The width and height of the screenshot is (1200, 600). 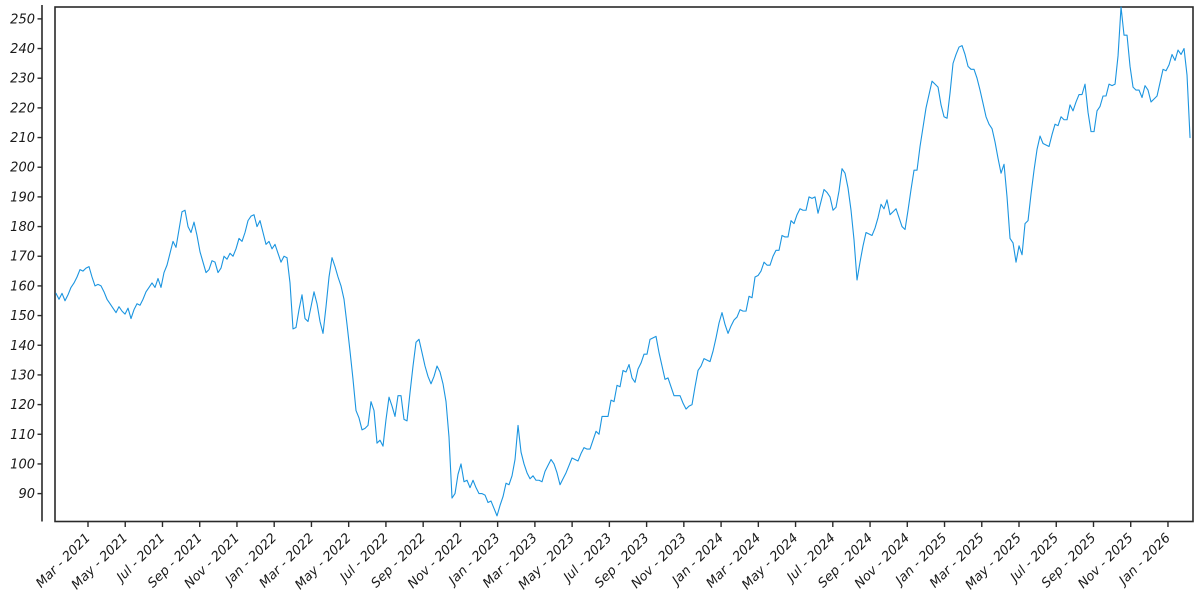 I want to click on y-tick-label: 220, so click(x=22, y=108).